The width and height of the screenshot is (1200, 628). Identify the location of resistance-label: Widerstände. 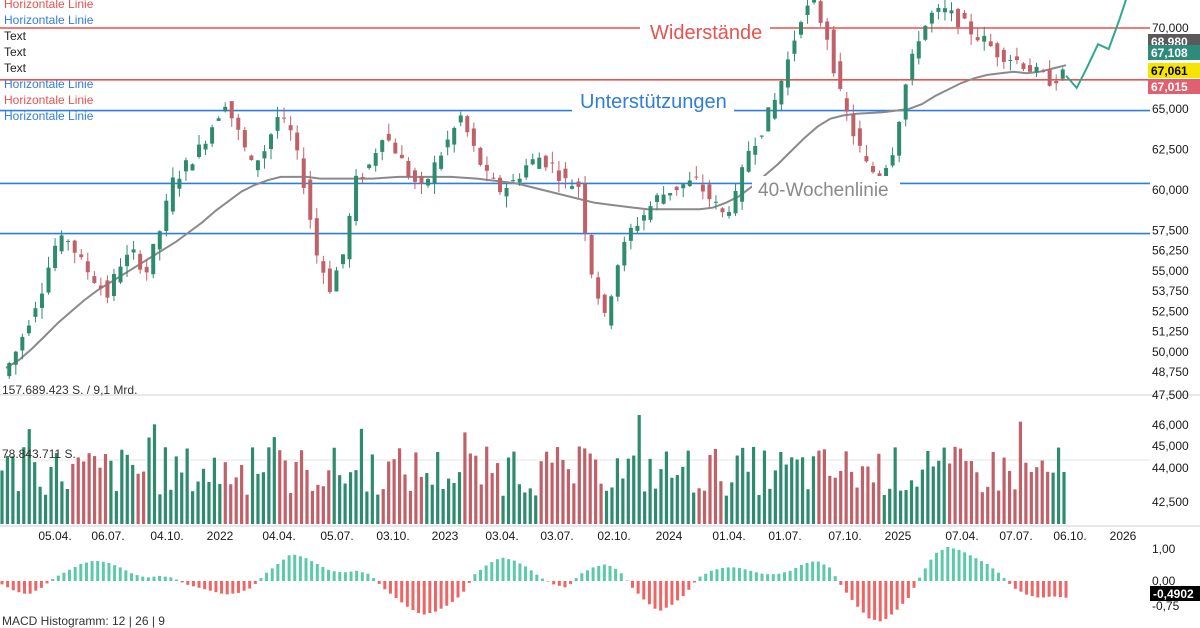
(706, 33).